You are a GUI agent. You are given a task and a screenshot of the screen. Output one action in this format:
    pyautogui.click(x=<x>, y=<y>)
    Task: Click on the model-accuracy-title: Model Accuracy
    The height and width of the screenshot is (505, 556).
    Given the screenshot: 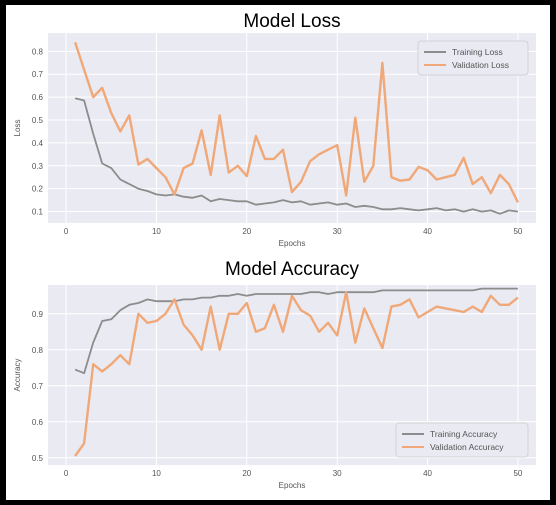 What is the action you would take?
    pyautogui.click(x=292, y=269)
    